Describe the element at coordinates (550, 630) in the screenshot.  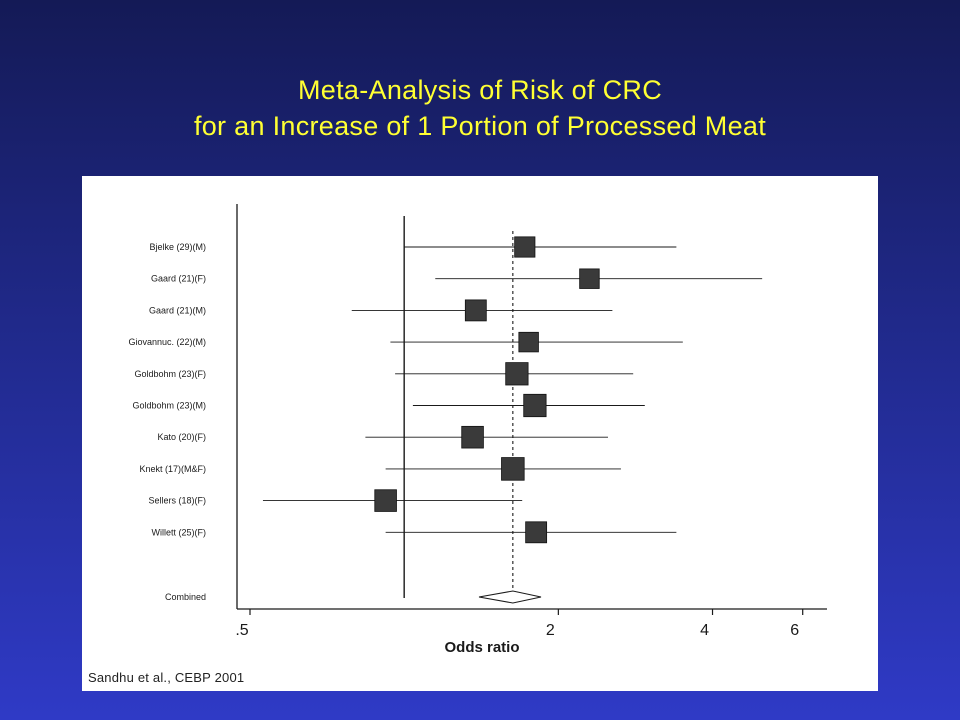
I see `x-tick-label: 2` at that location.